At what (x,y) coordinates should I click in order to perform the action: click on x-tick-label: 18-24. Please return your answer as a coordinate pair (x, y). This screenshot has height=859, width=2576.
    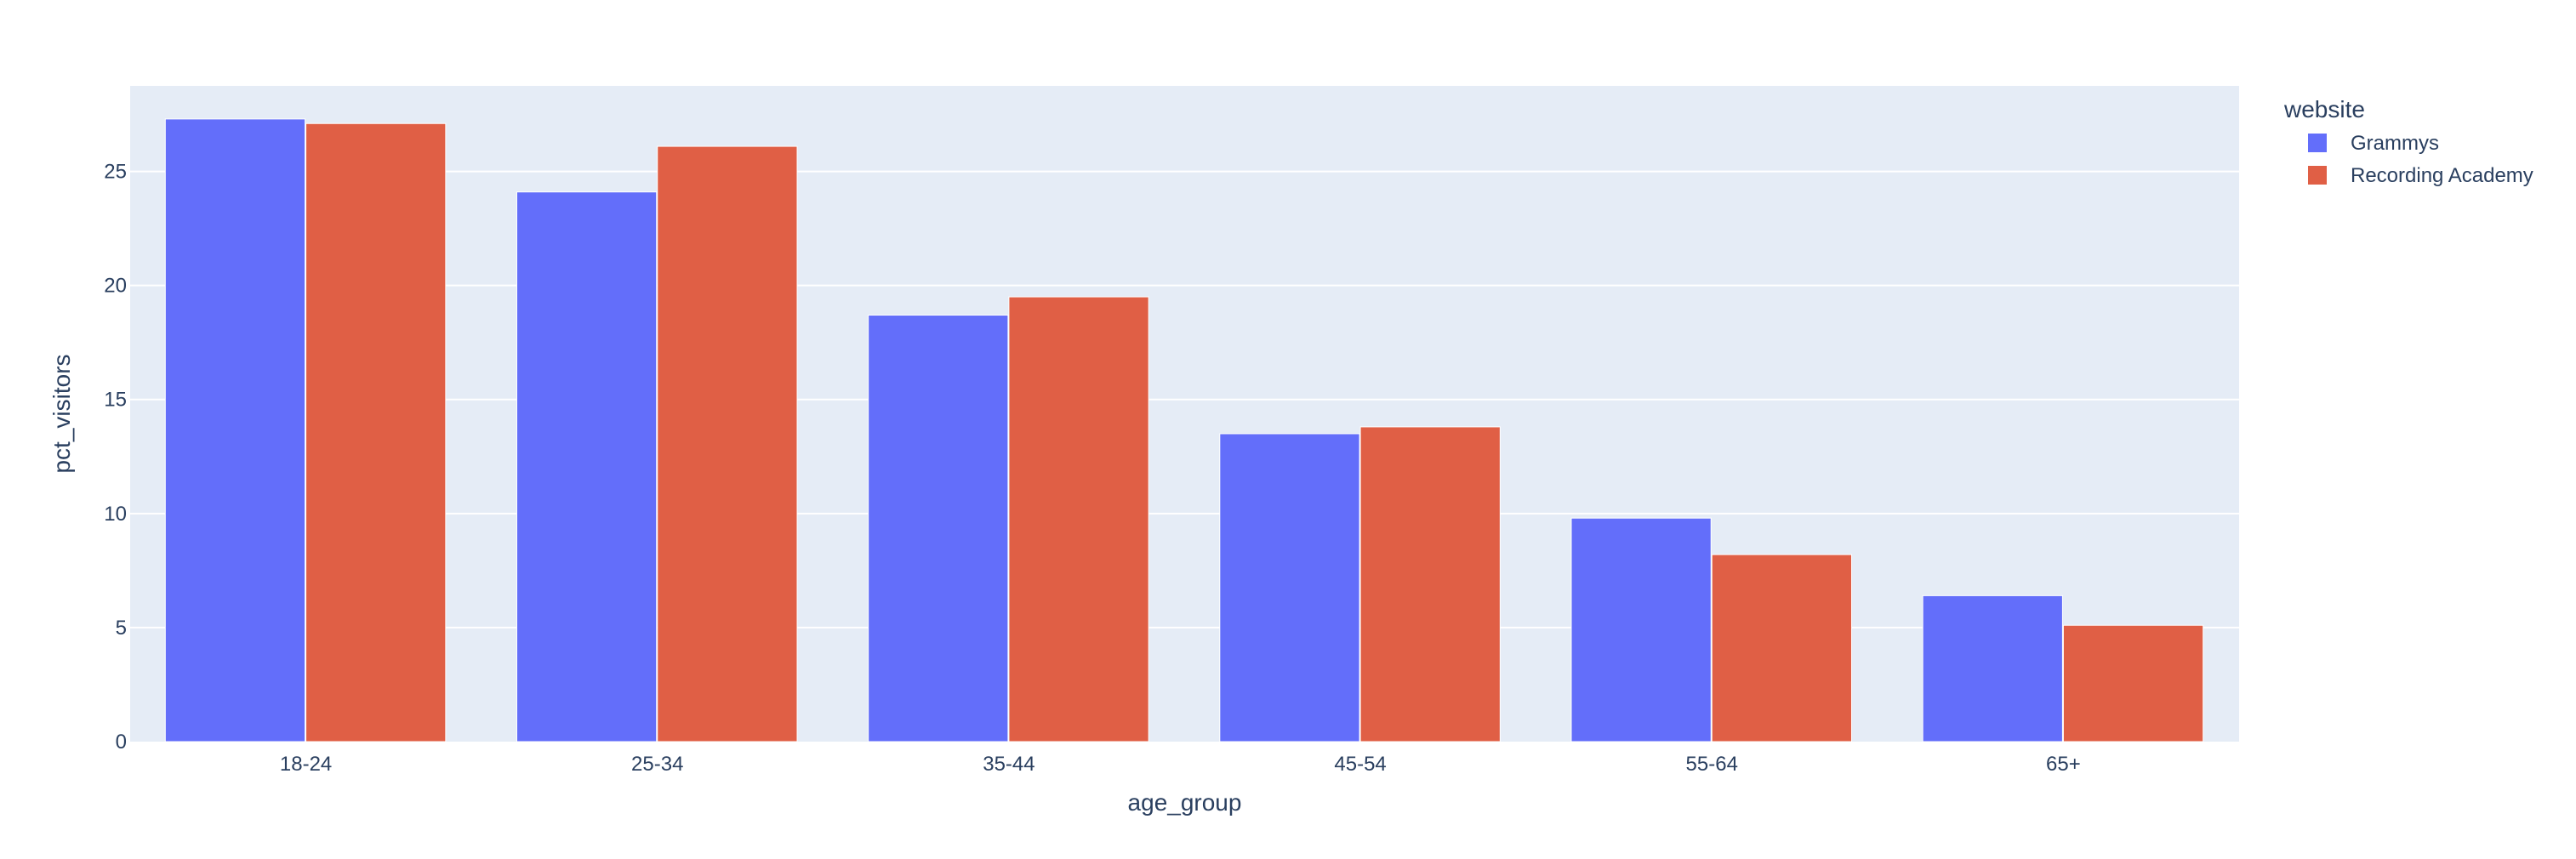
    Looking at the image, I should click on (306, 764).